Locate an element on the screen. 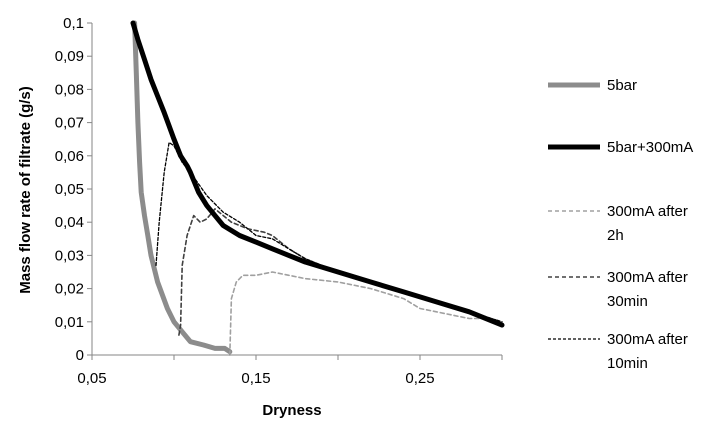 The height and width of the screenshot is (426, 720). y-axis: 0 0,01 0,02 0,03 0,04 0,05 0,06 0,07 0,08 0,09 0,1 is located at coordinates (74, 189).